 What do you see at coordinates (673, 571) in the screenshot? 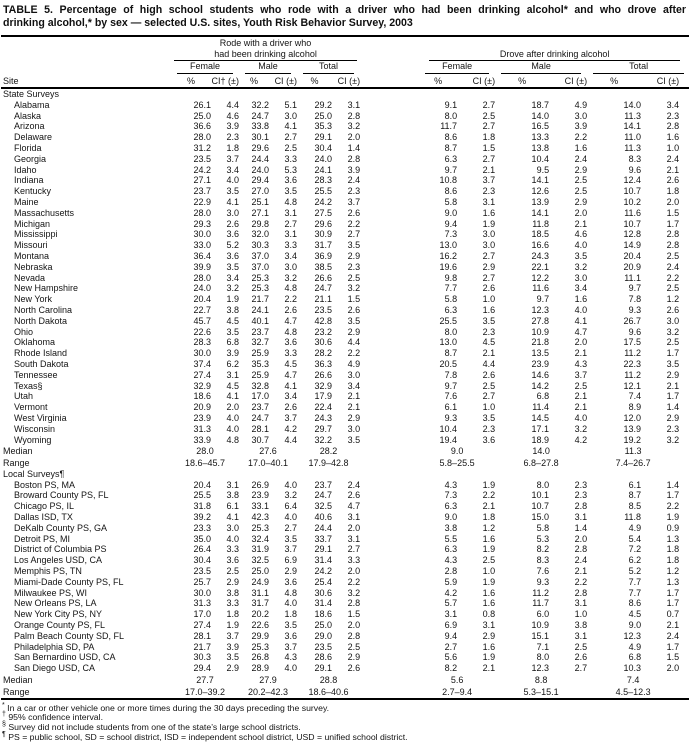
I see `value-cell: 1.2` at bounding box center [673, 571].